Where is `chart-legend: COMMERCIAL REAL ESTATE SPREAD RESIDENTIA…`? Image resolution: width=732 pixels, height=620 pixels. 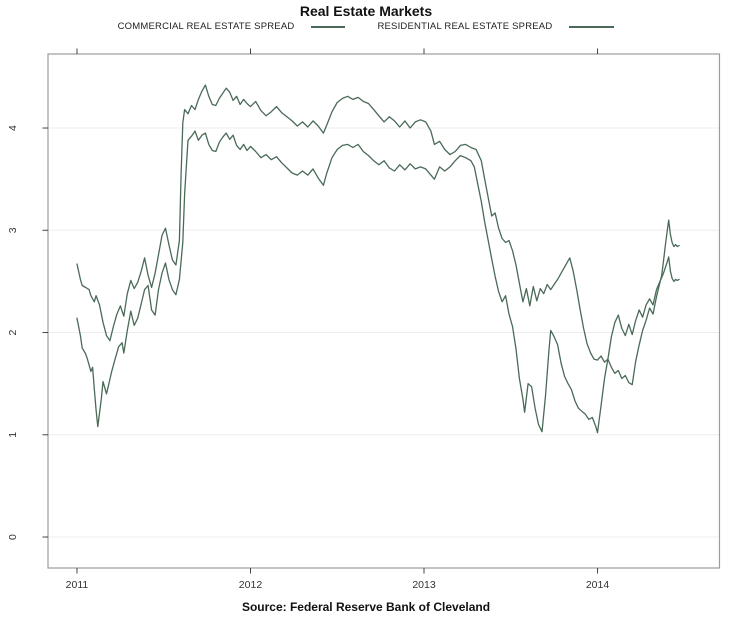 chart-legend: COMMERCIAL REAL ESTATE SPREAD RESIDENTIA… is located at coordinates (366, 26).